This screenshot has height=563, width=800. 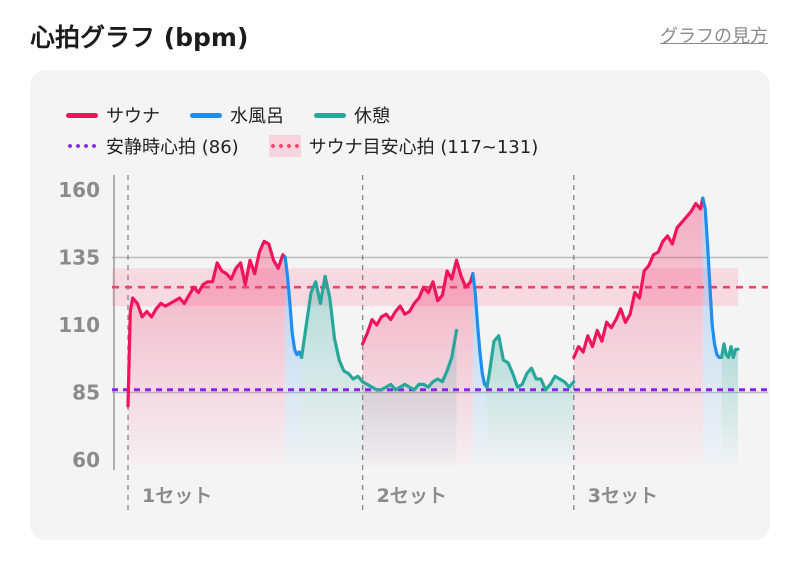 What do you see at coordinates (206, 115) in the screenshot?
I see `legend-swatch-water-bath` at bounding box center [206, 115].